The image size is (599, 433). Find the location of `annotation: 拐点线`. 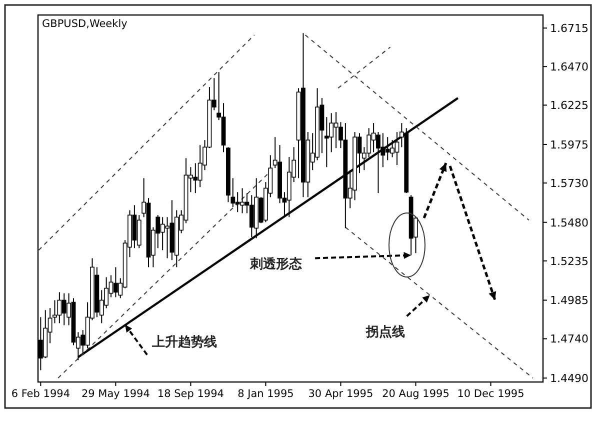

annotation: 拐点线 is located at coordinates (385, 332).